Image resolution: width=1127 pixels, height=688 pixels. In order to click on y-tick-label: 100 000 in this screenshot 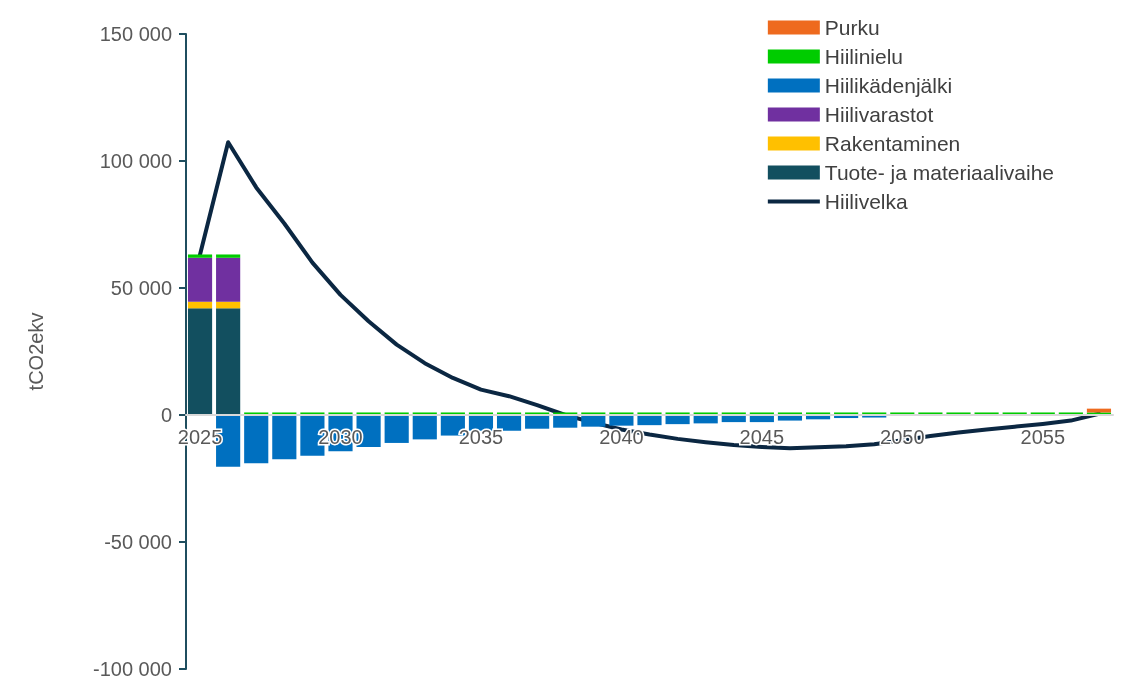, I will do `click(135, 161)`.